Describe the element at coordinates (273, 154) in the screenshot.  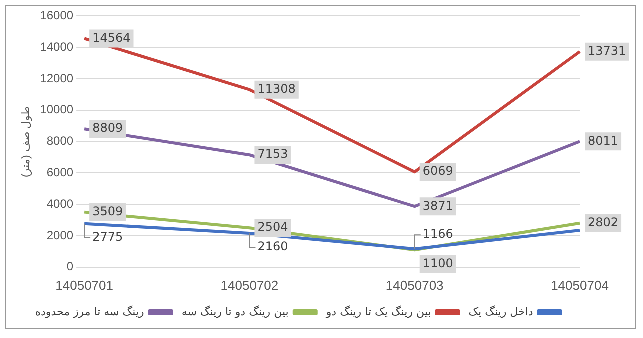
I see `data-label: 7153` at that location.